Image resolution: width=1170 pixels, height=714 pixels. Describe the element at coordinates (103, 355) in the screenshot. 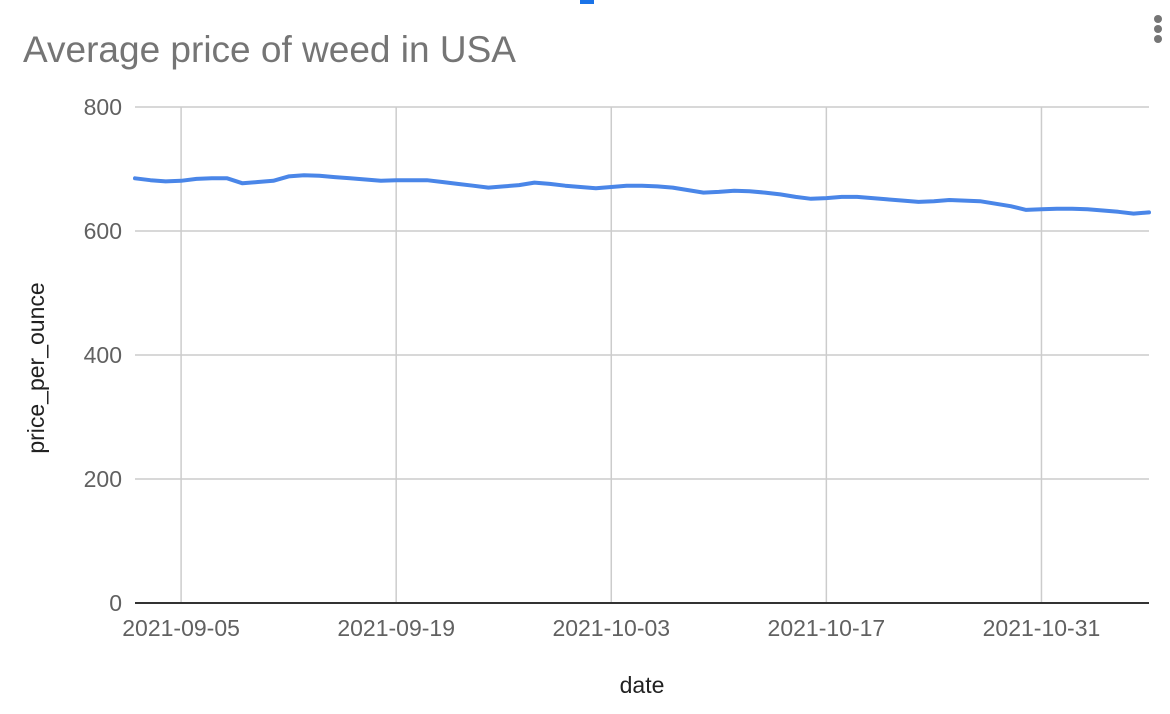

I see `y-tick-label: 400` at that location.